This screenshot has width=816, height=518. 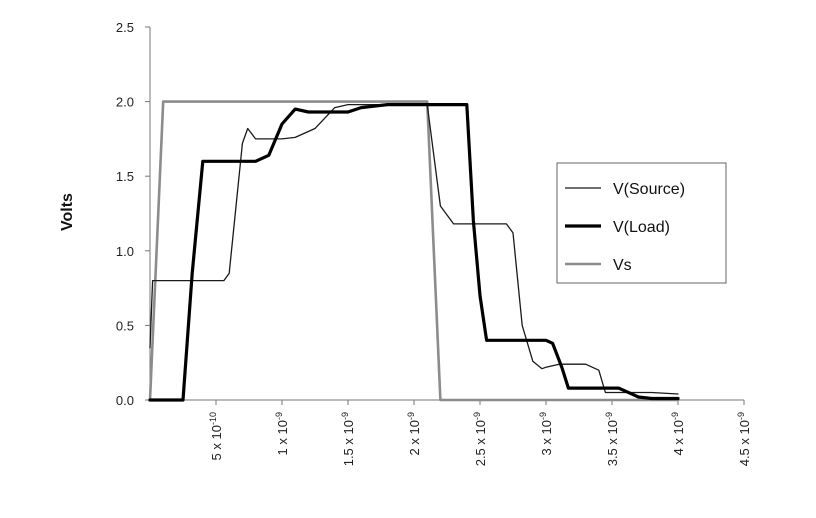 I want to click on x-tick-label: 4.5 x 10-9, so click(x=744, y=439).